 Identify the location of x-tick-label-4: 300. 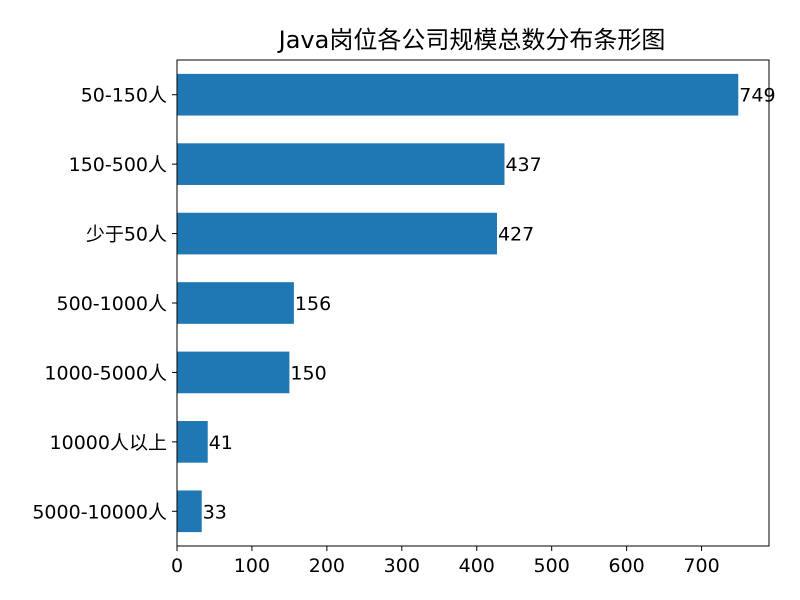
(402, 566).